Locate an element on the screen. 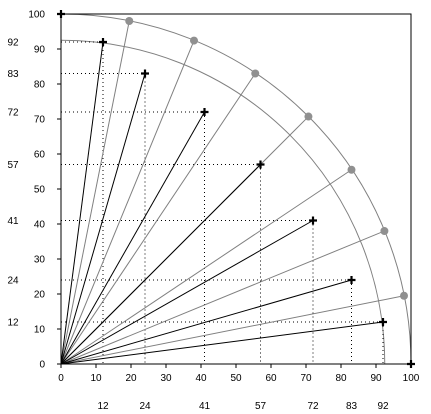 The height and width of the screenshot is (414, 431). x-extra-label: 12 is located at coordinates (103, 406).